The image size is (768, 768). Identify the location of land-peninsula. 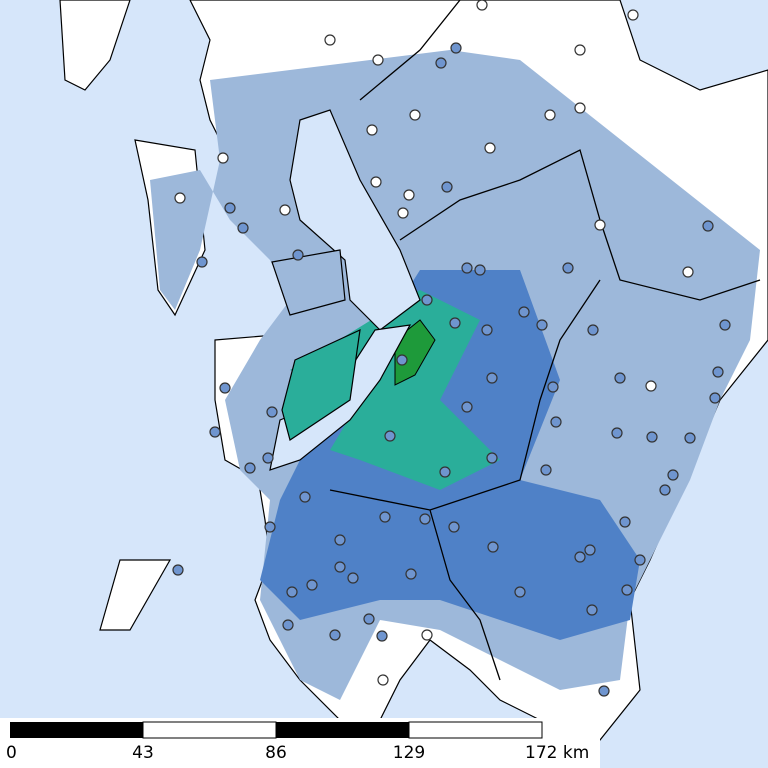
(308, 282).